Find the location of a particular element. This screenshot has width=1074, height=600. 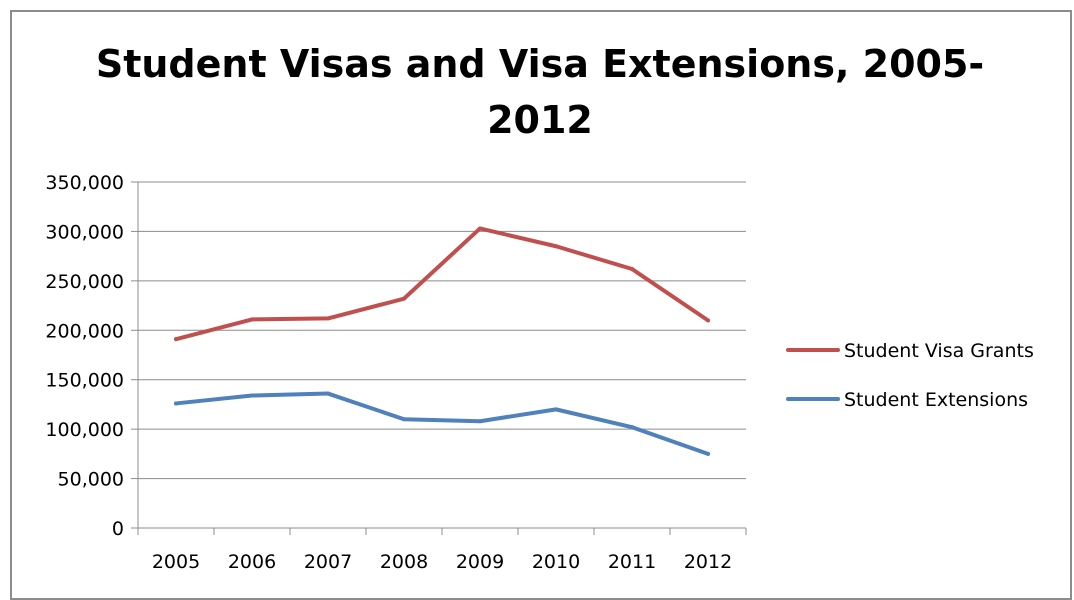

x-tick-label: 2005 is located at coordinates (176, 562).